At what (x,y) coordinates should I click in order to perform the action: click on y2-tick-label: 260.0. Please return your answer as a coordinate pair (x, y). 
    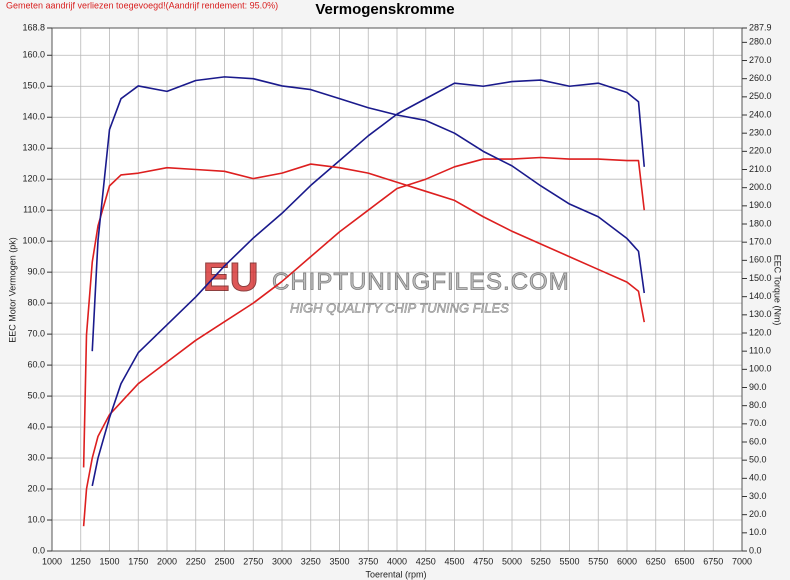
    Looking at the image, I should click on (760, 78).